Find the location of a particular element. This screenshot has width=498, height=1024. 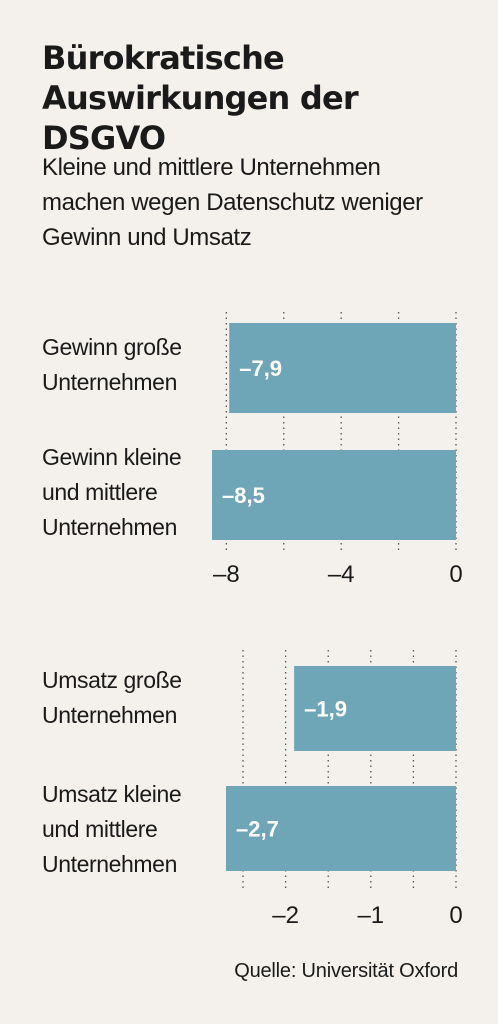

gewinn-chart-svg: –8 –4 0 –7,9 –8,5 is located at coordinates (337, 450).